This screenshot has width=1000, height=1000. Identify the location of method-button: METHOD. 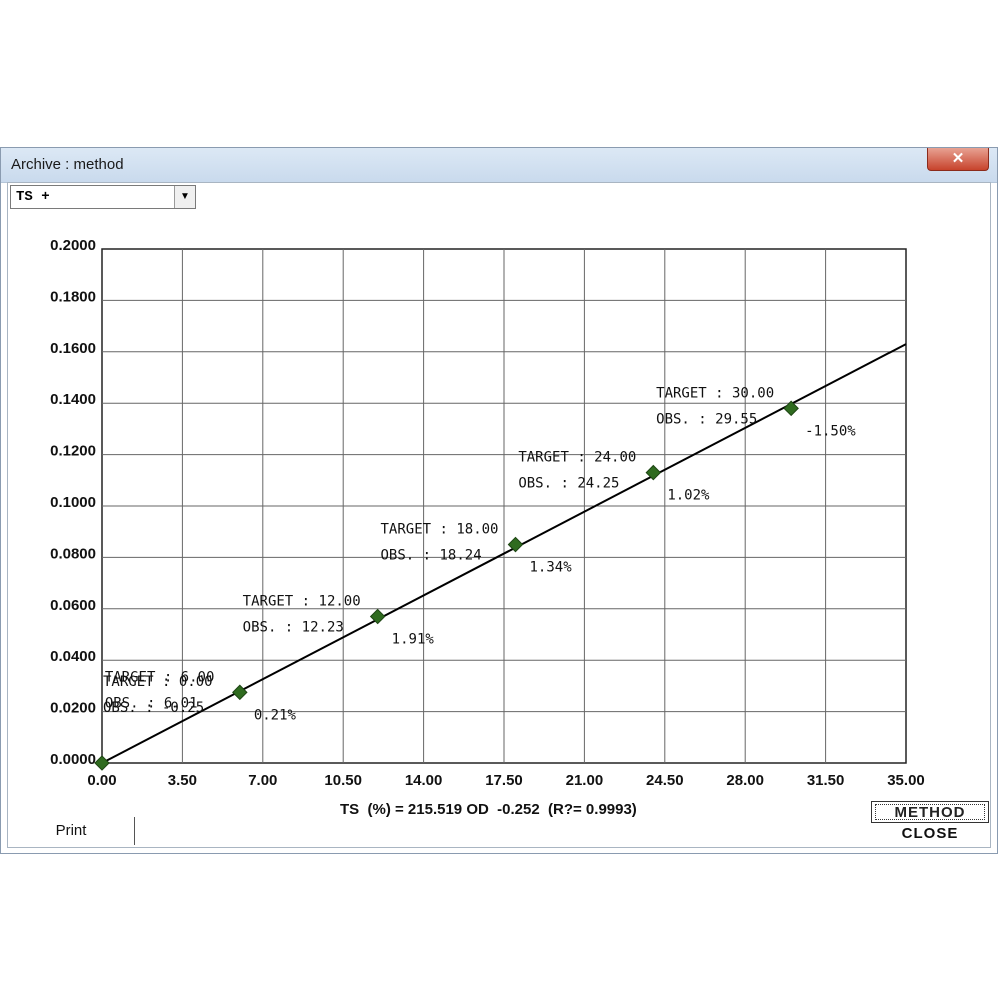
(930, 812).